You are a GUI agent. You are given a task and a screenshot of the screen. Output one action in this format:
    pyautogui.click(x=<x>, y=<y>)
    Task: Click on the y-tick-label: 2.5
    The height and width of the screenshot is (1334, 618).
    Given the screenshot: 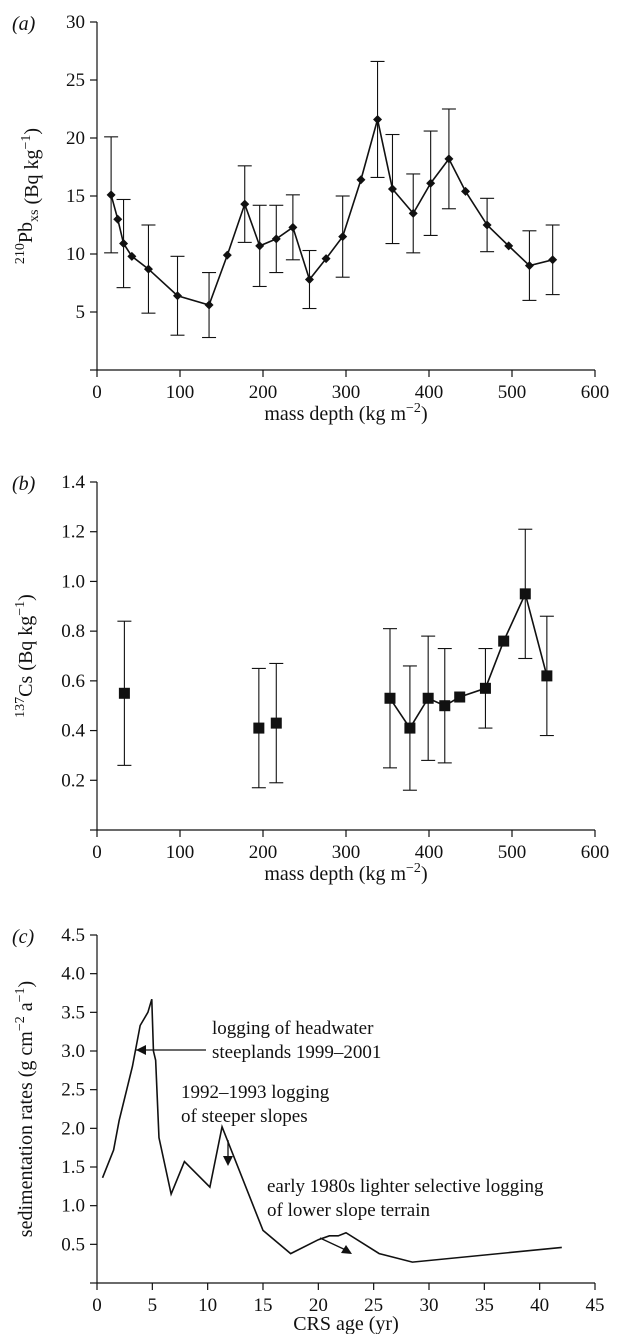 What is the action you would take?
    pyautogui.click(x=73, y=1090)
    